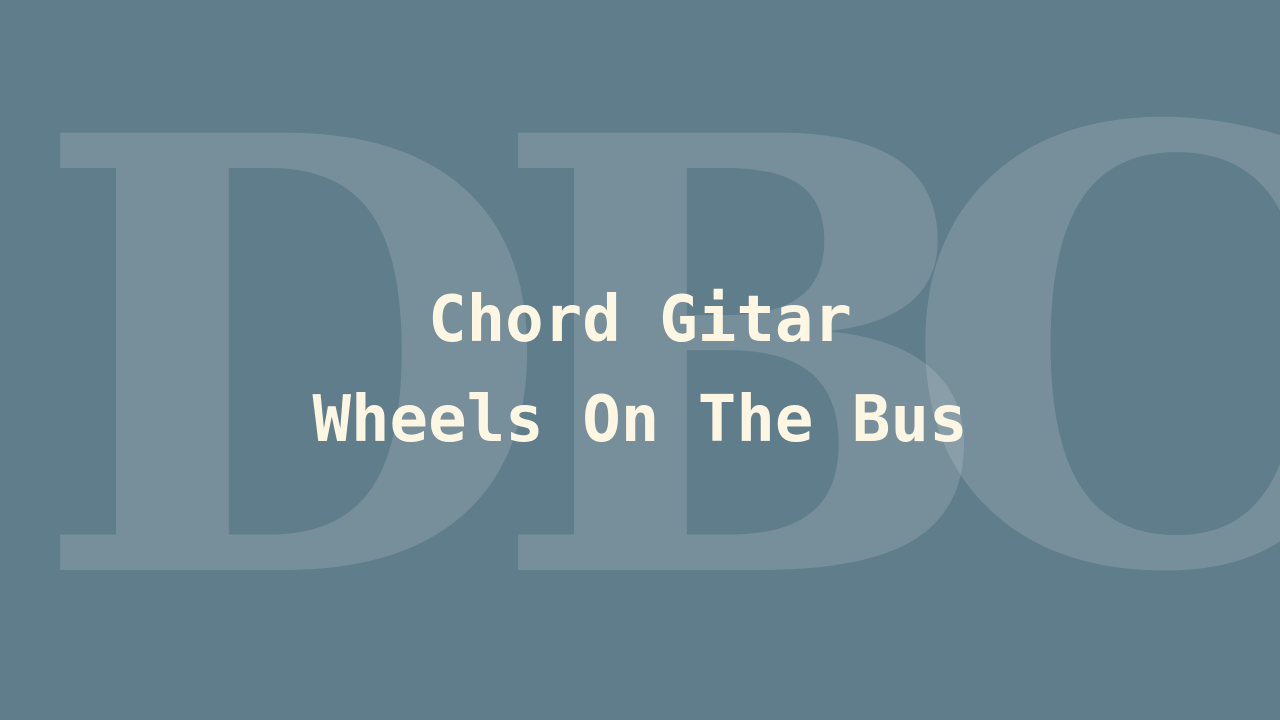 Image resolution: width=1280 pixels, height=720 pixels. I want to click on title-line-2: Wheels On The Bus, so click(640, 420).